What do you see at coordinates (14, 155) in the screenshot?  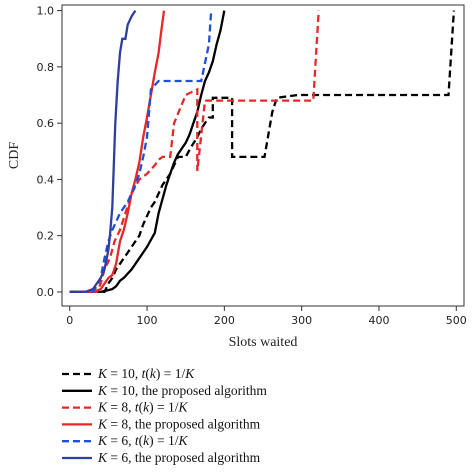 I see `y-axis-label: CDF` at bounding box center [14, 155].